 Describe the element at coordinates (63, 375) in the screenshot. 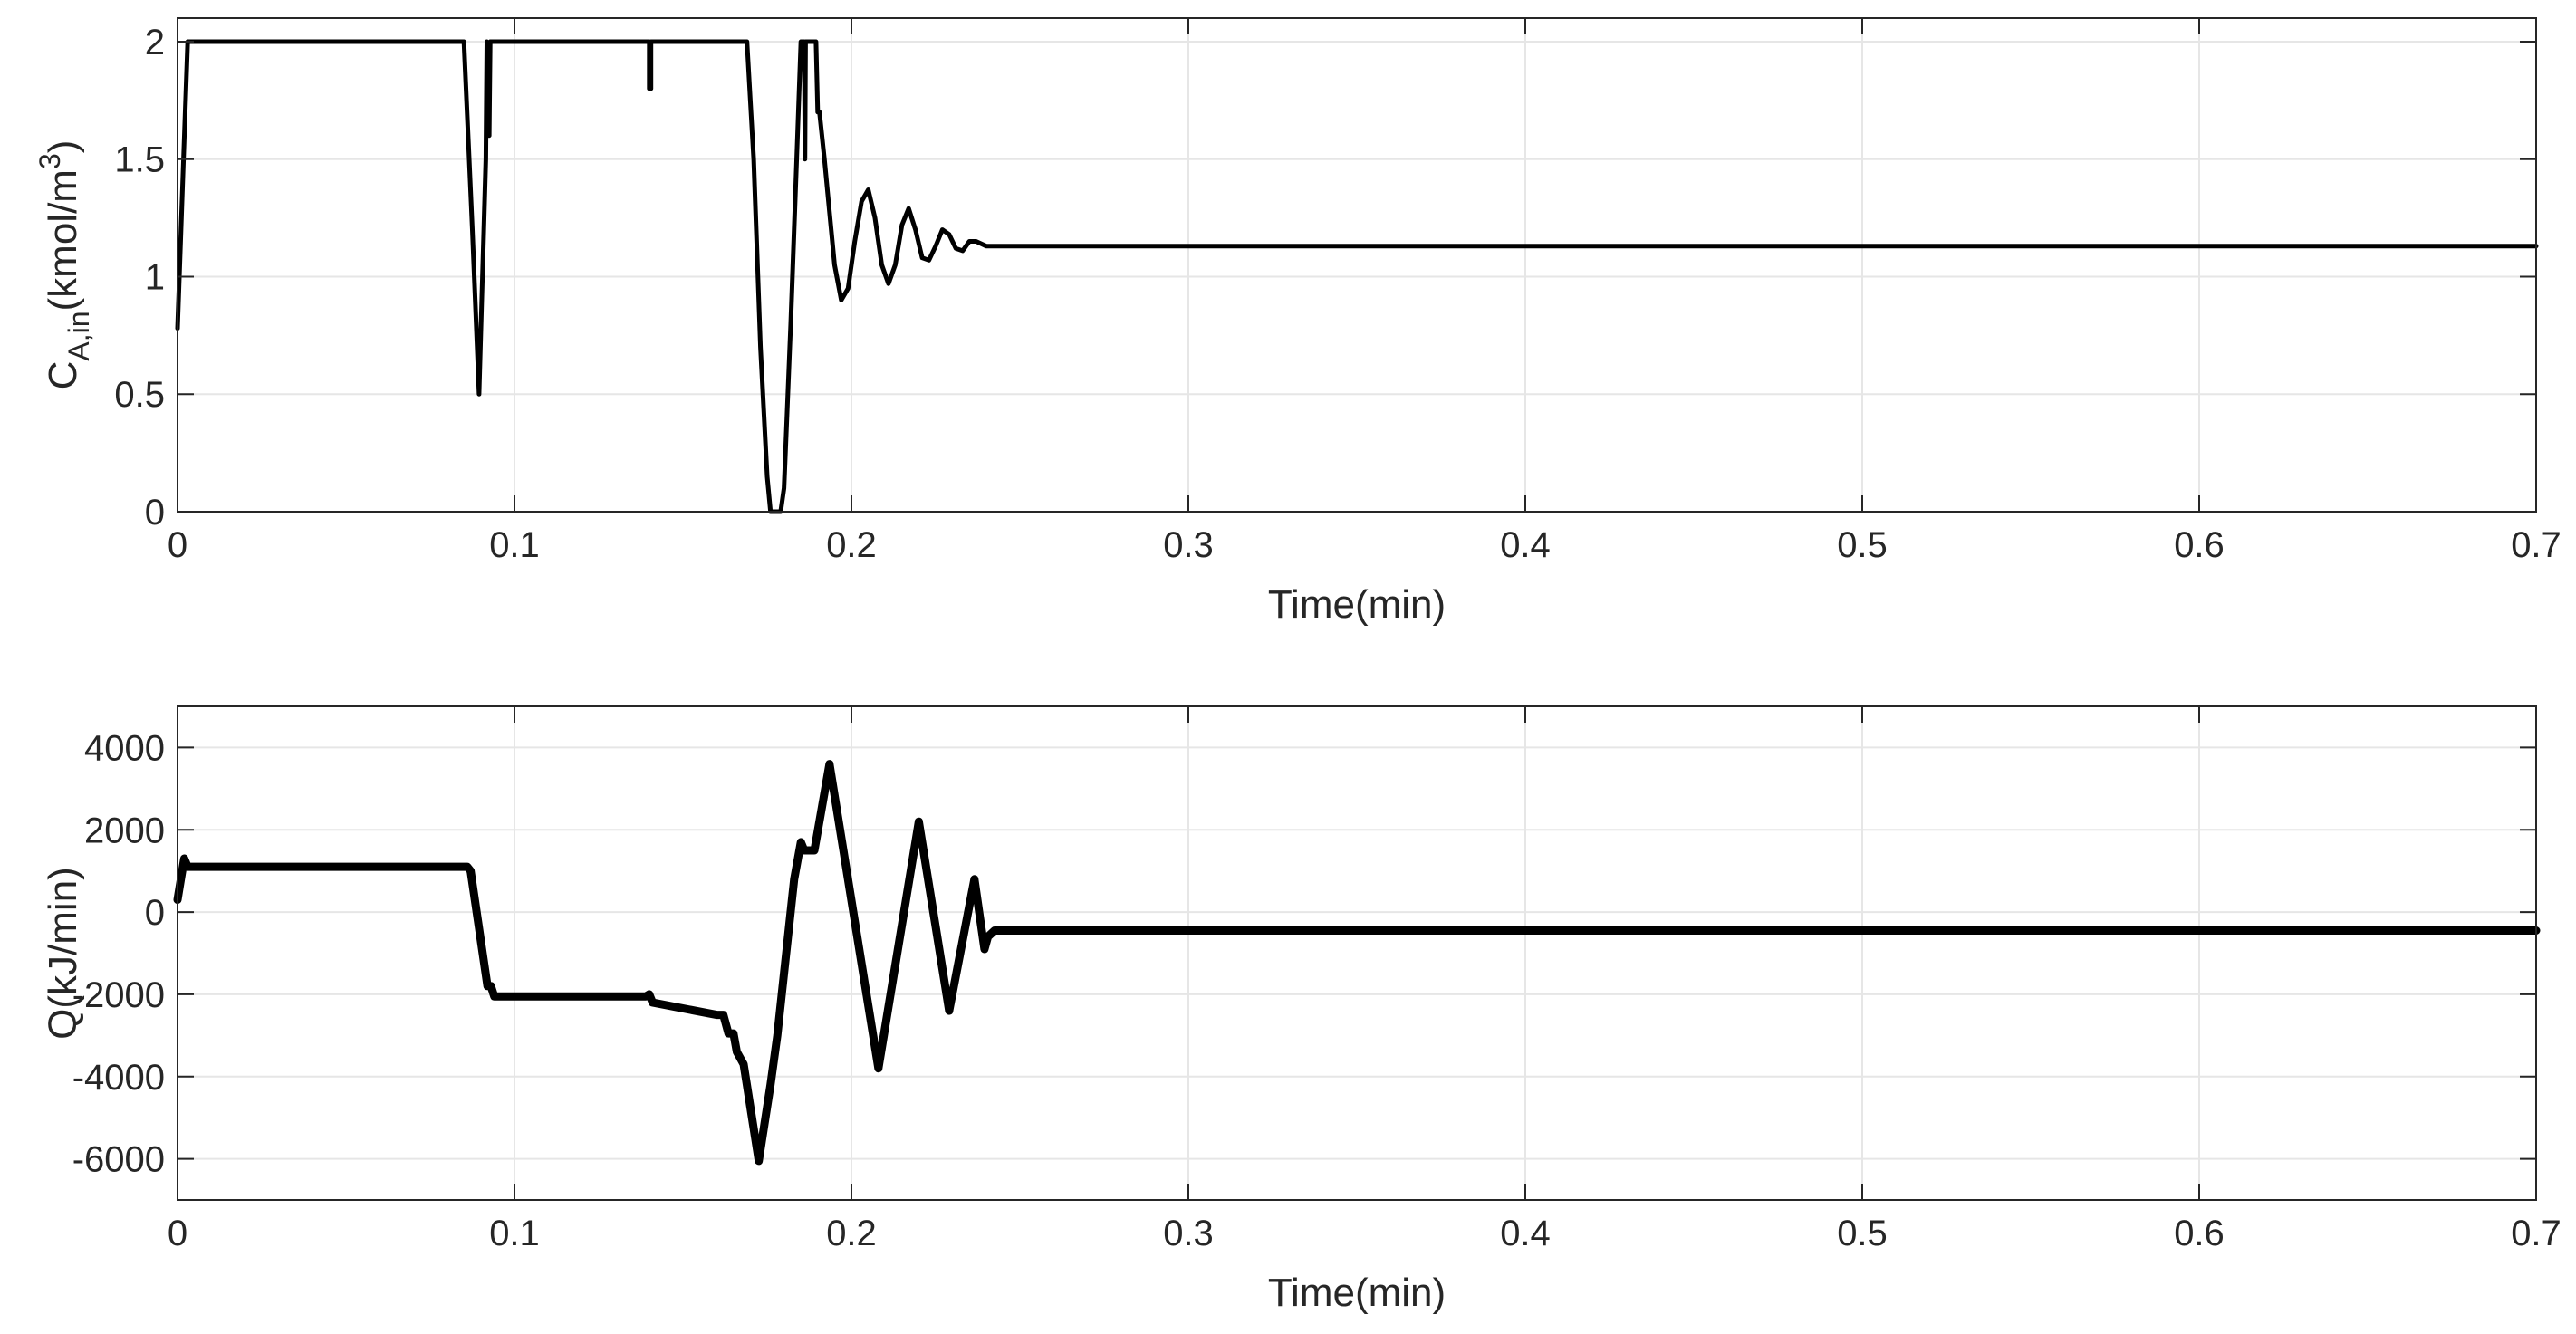

I see `y-axis-title-base: C` at that location.